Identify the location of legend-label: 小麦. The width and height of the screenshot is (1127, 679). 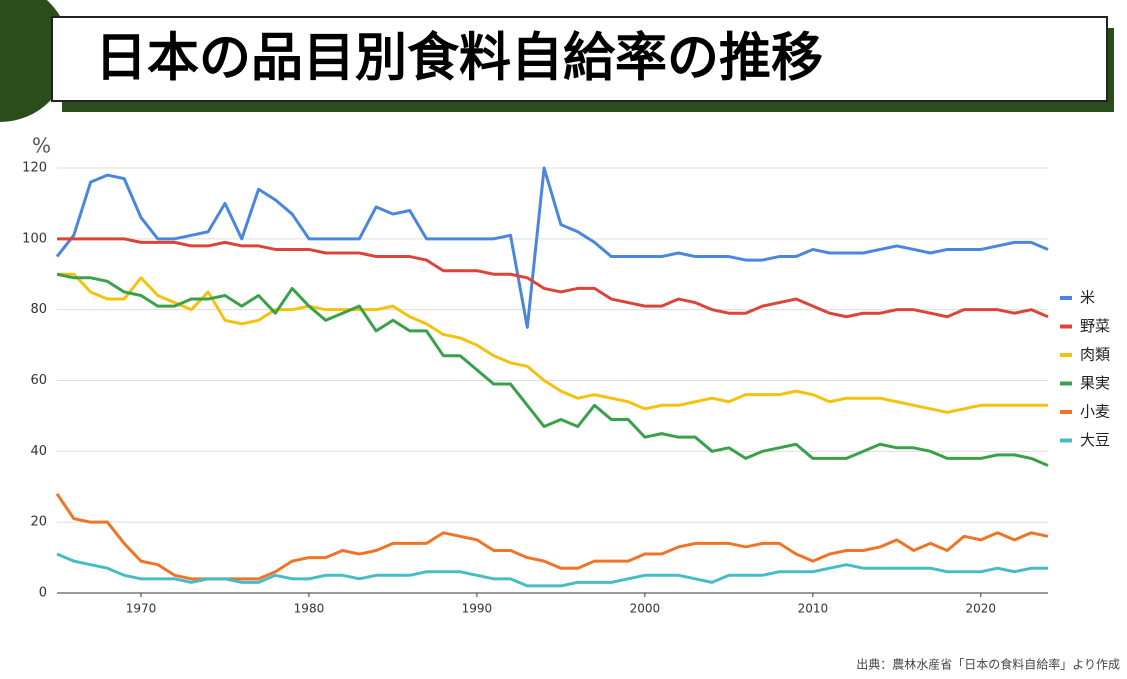
(1095, 412).